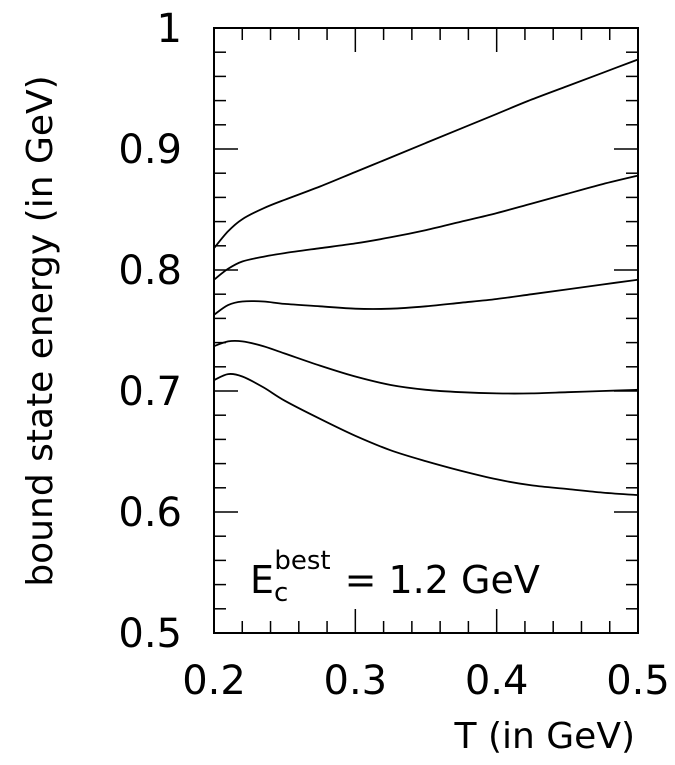  Describe the element at coordinates (214, 681) in the screenshot. I see `x-tick-label: 0.2` at that location.